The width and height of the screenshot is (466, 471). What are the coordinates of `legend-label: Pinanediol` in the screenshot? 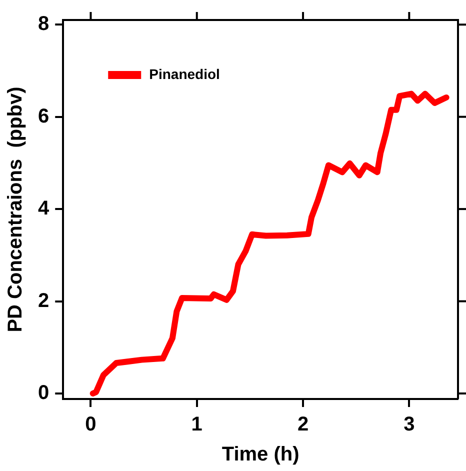 It's located at (184, 74).